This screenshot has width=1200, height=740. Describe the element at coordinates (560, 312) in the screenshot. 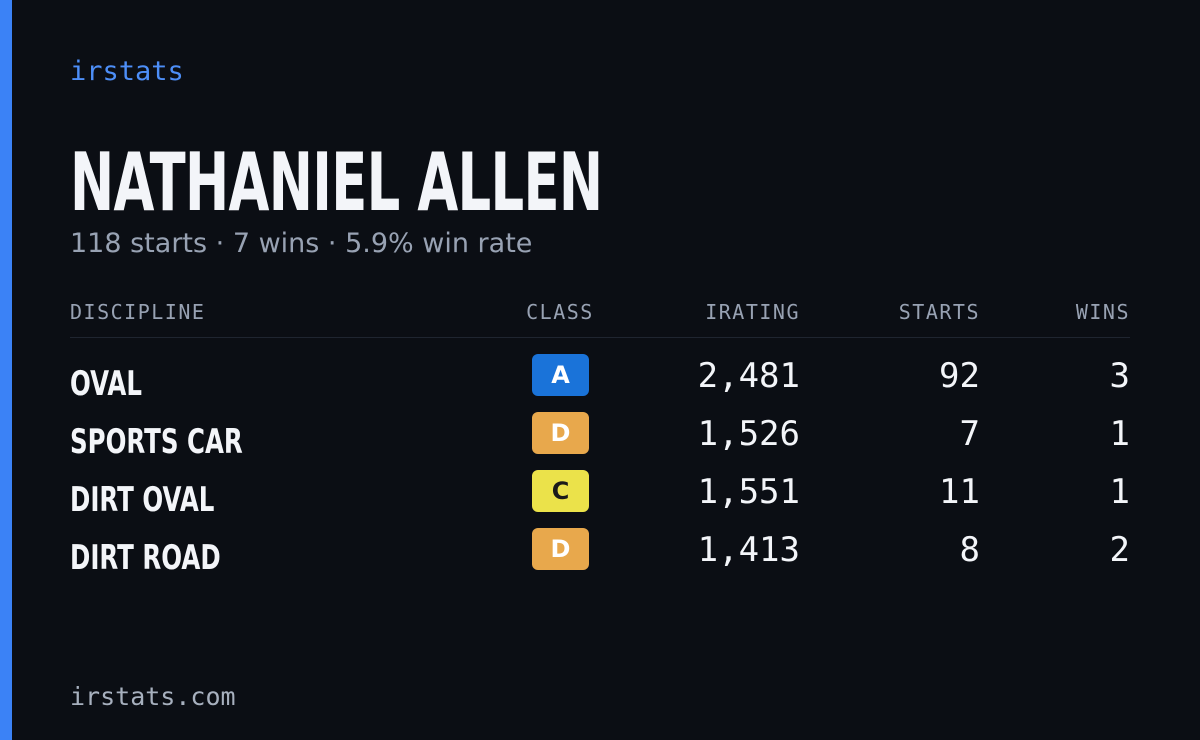

I see `column-header: CLASS` at that location.